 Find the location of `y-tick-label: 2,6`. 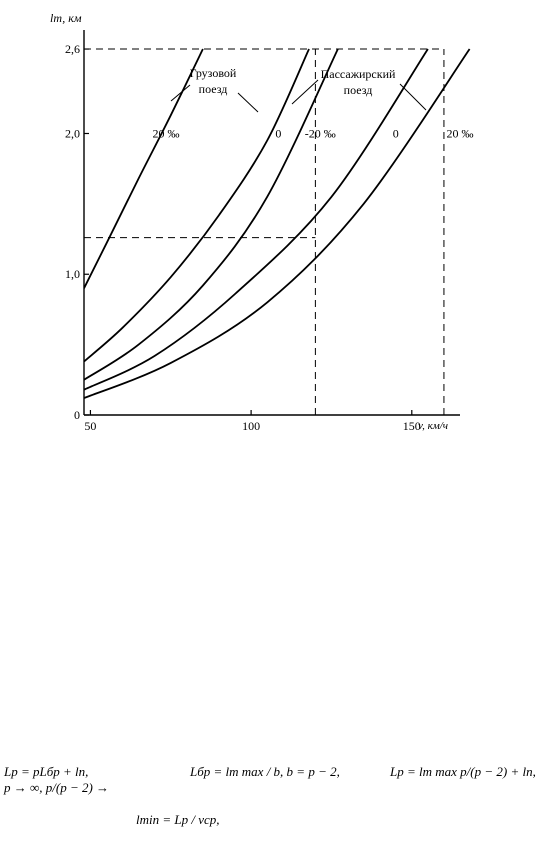

y-tick-label: 2,6 is located at coordinates (72, 49).